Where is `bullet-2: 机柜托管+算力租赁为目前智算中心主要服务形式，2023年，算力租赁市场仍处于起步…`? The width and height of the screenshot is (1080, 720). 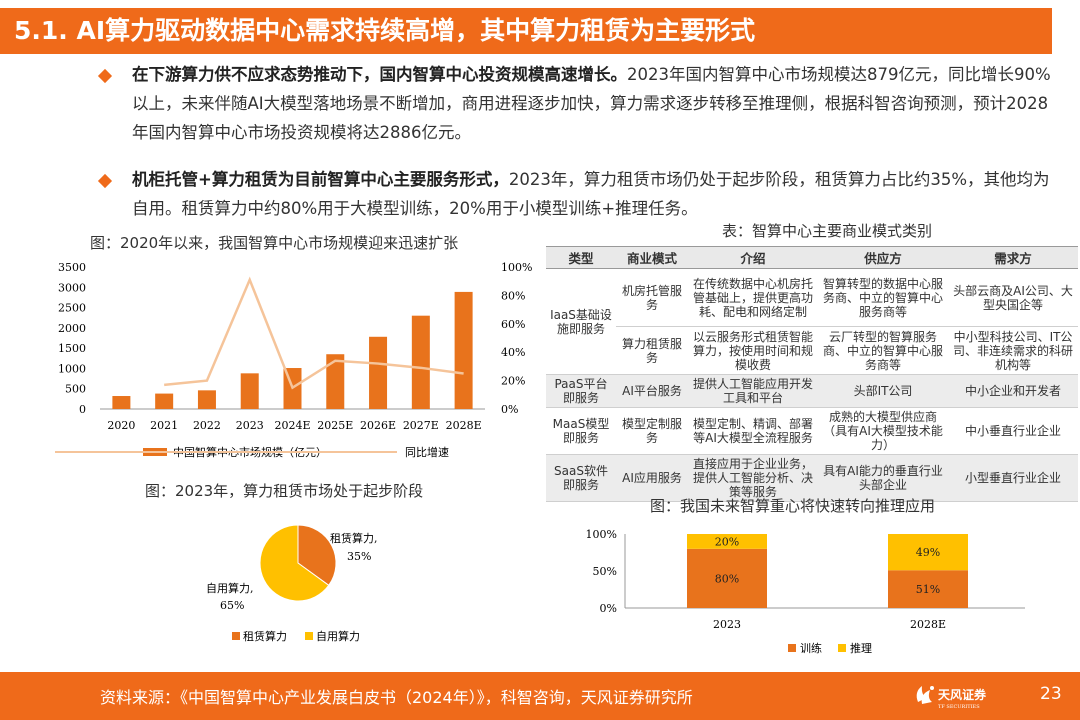
bullet-2: 机柜托管+算力租赁为目前智算中心主要服务形式，2023年，算力租赁市场仍处于起步… is located at coordinates (578, 194).